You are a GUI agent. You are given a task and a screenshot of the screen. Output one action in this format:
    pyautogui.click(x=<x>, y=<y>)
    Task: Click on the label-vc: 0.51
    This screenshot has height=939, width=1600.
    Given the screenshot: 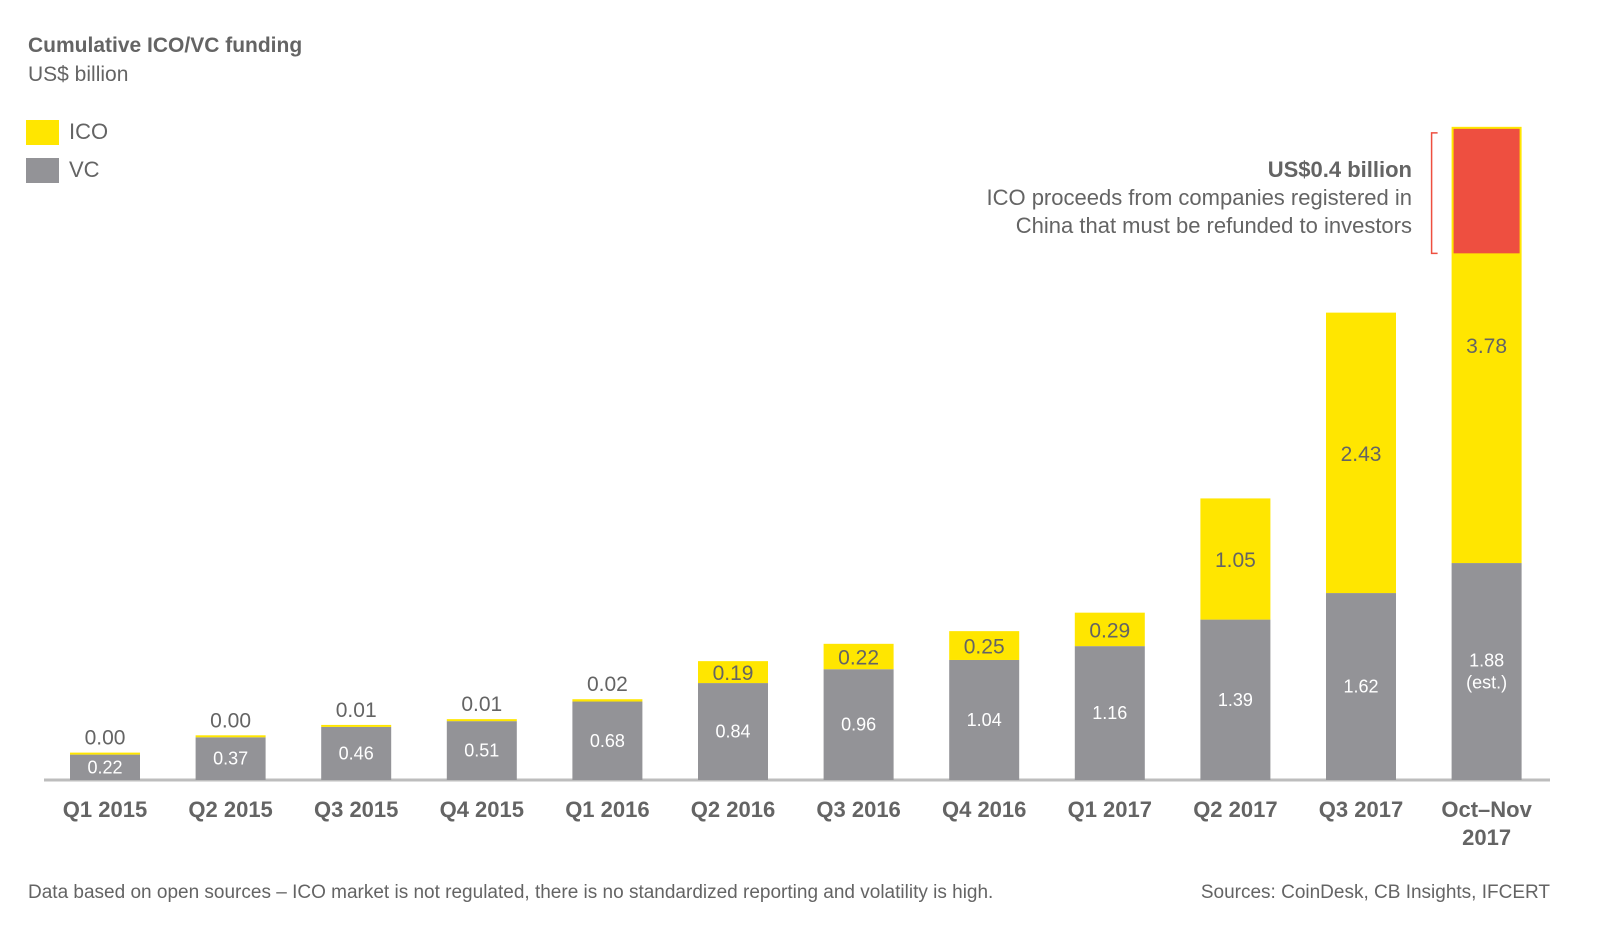 What is the action you would take?
    pyautogui.click(x=481, y=751)
    